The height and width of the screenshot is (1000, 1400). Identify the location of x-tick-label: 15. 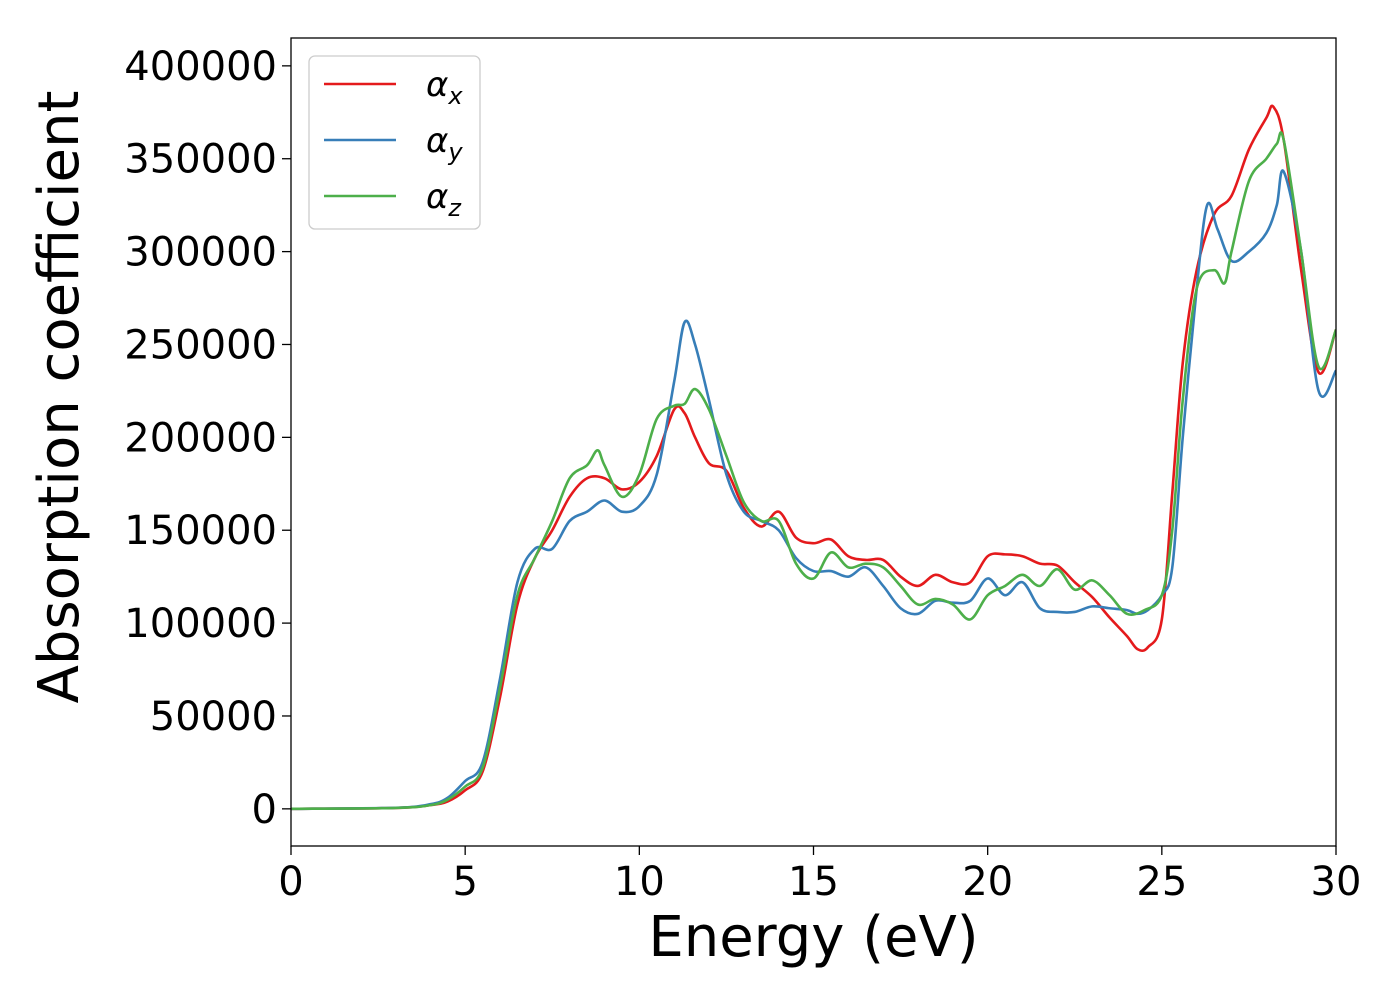
(813, 882).